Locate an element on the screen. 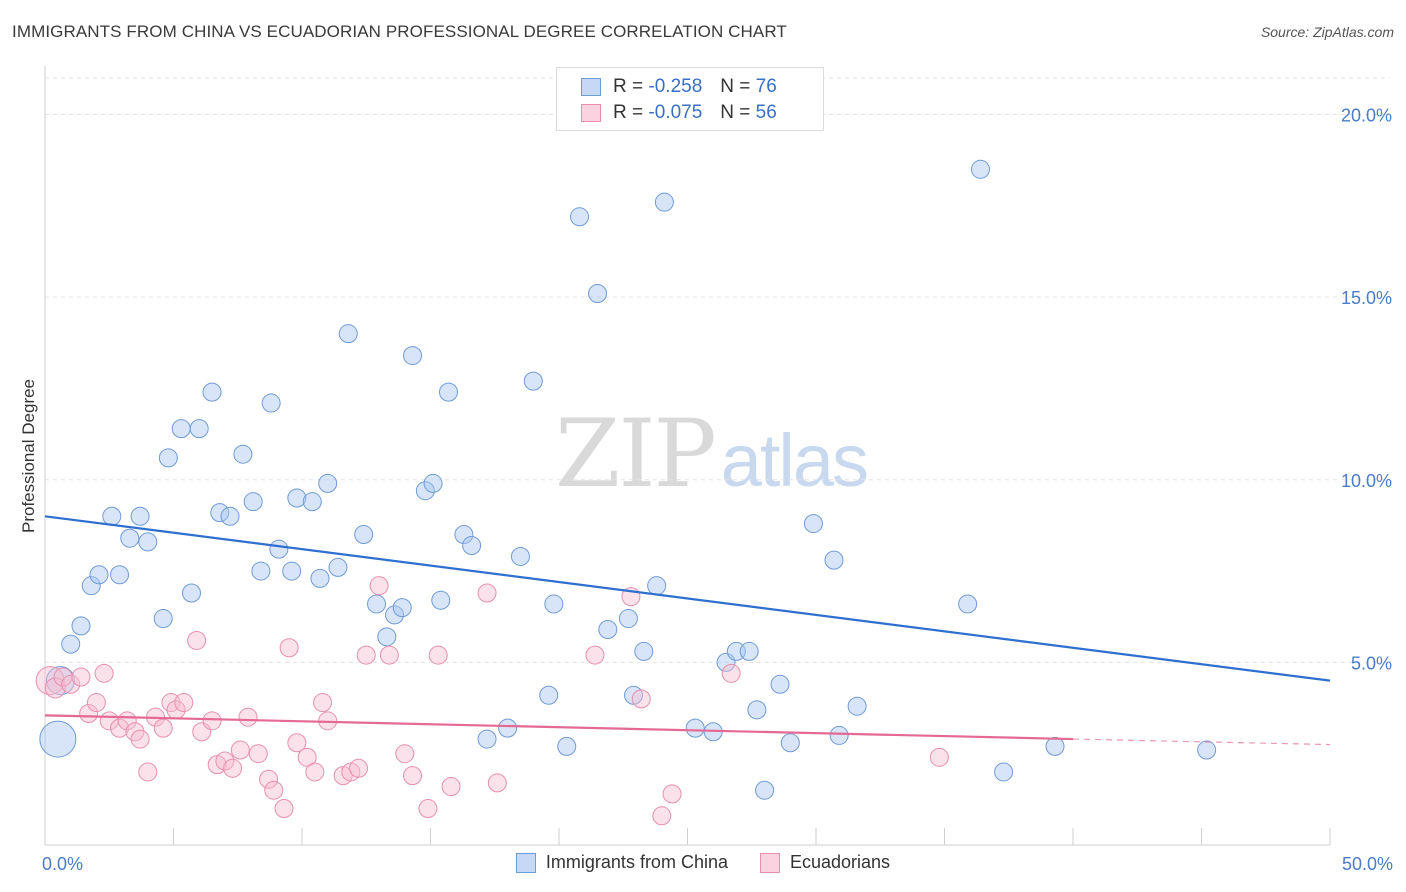 Image resolution: width=1406 pixels, height=892 pixels. y-axis-title: Professional Degree is located at coordinates (28, 456).